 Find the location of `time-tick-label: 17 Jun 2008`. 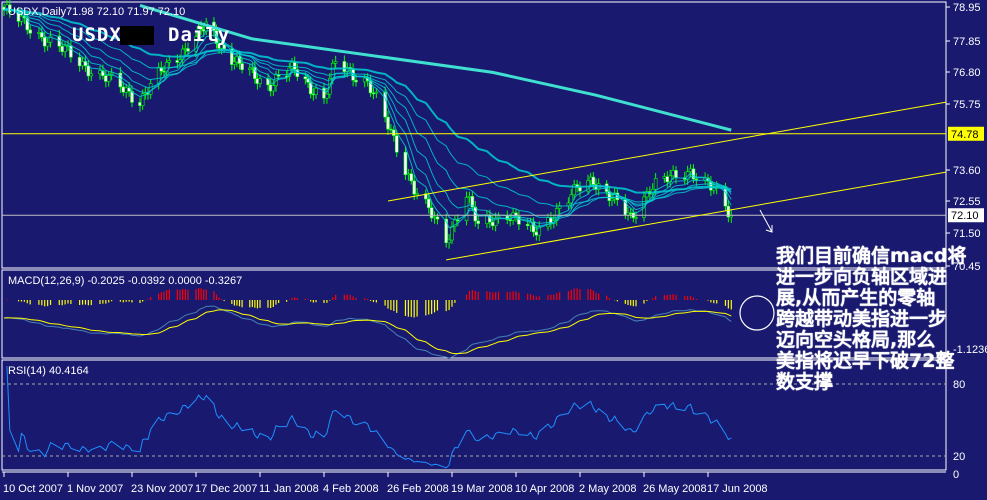

time-tick-label: 17 Jun 2008 is located at coordinates (737, 489).